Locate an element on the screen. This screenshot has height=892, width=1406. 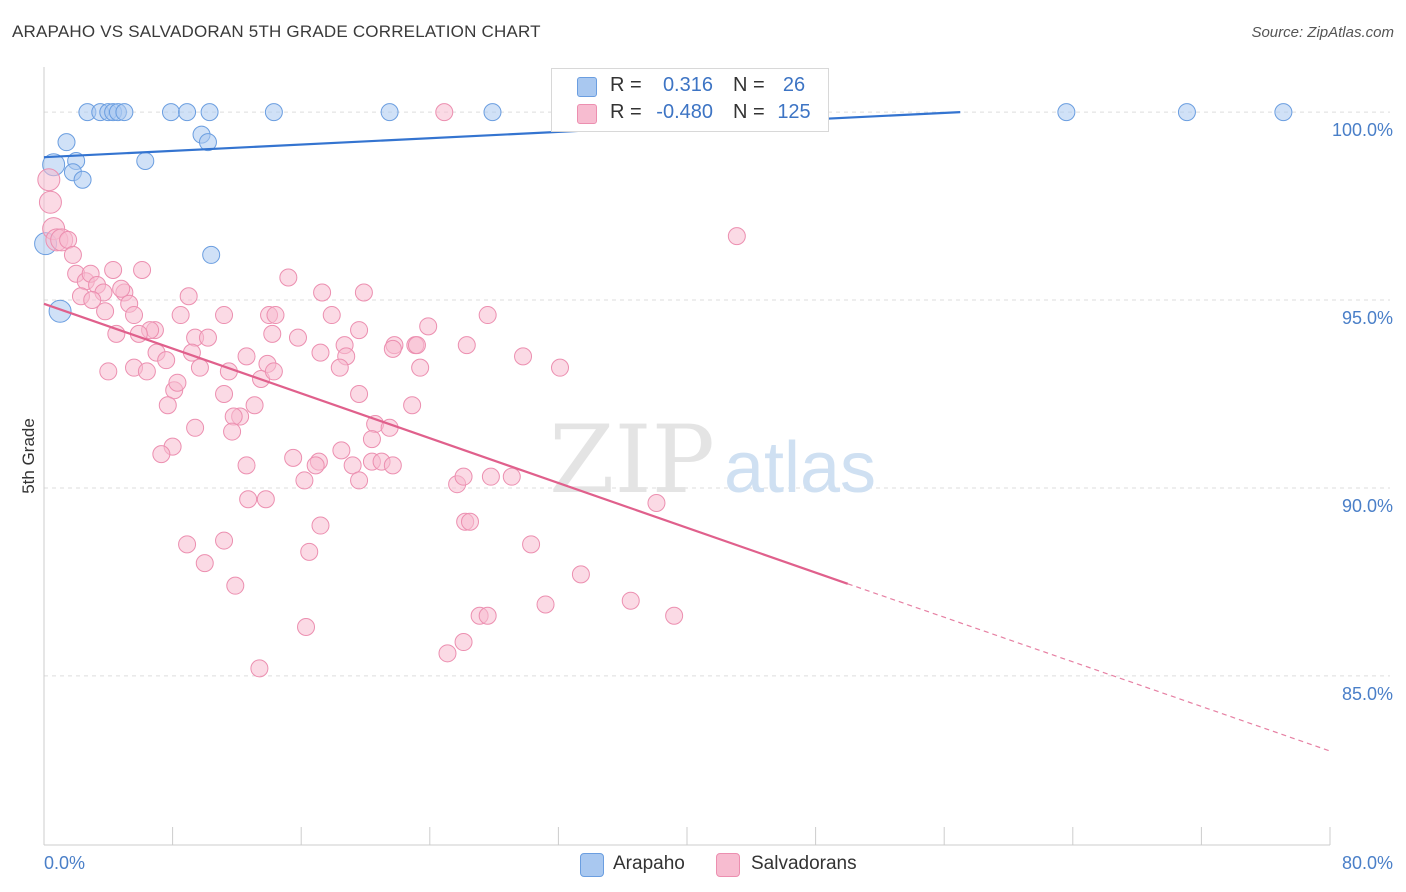
bottom-swatch-arapaho is located at coordinates (592, 865).